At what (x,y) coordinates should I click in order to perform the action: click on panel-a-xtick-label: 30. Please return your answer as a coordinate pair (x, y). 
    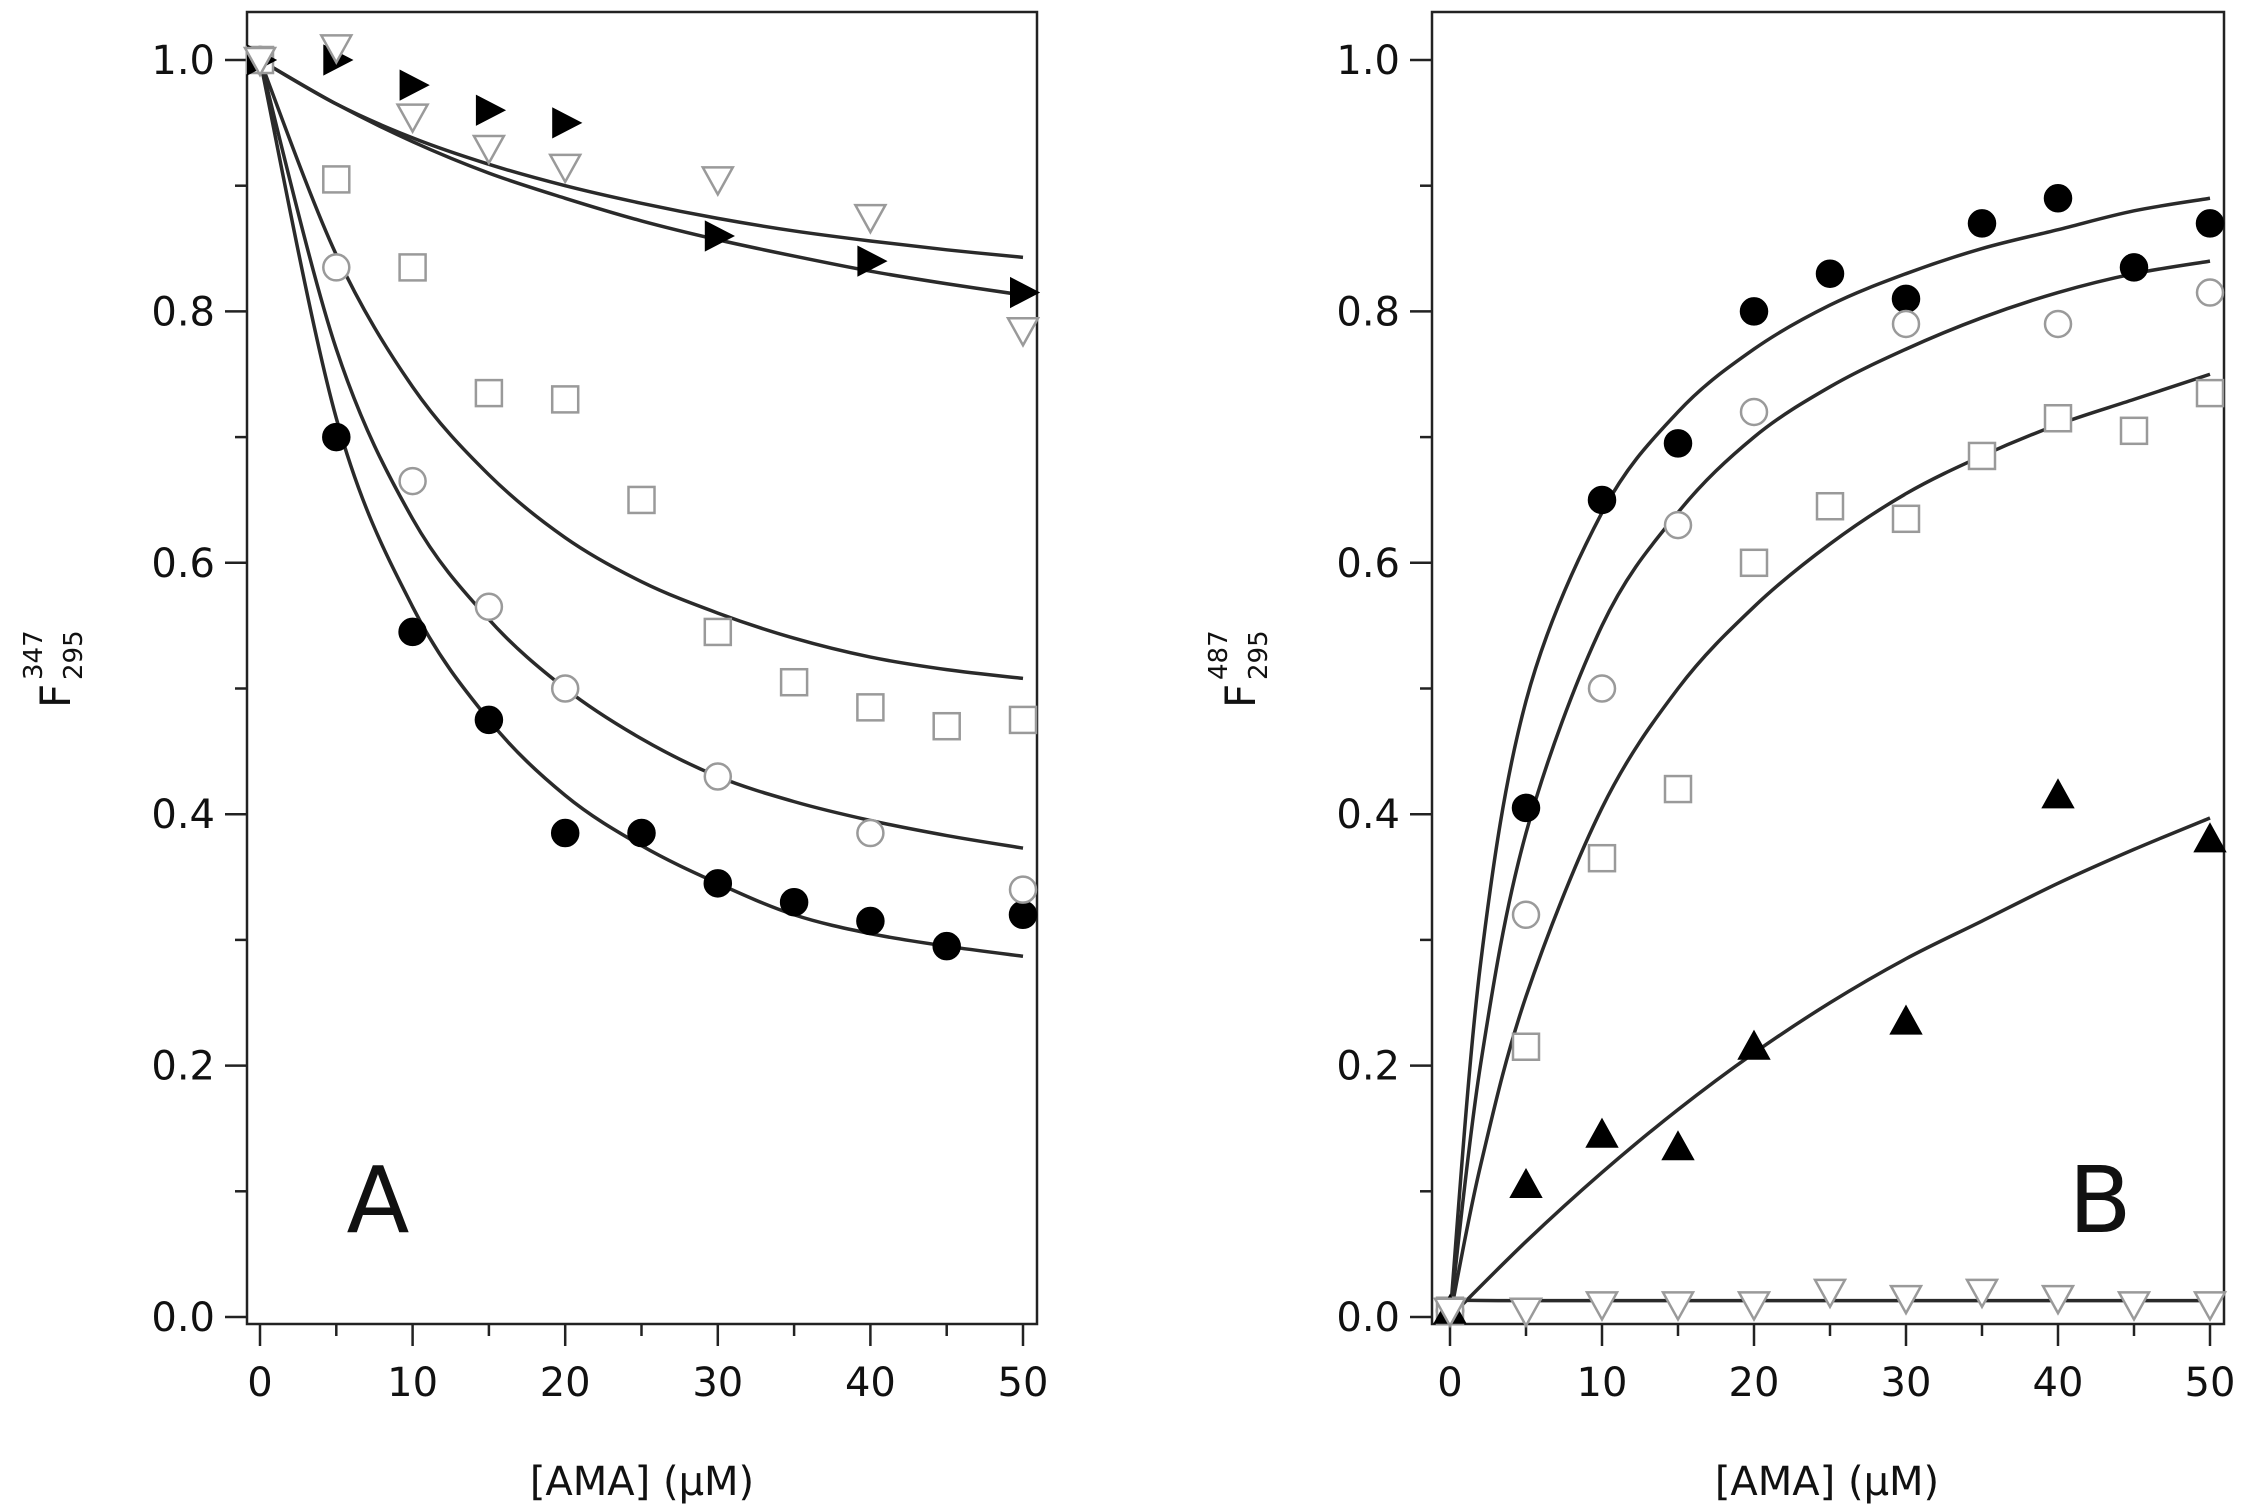
    Looking at the image, I should click on (717, 1383).